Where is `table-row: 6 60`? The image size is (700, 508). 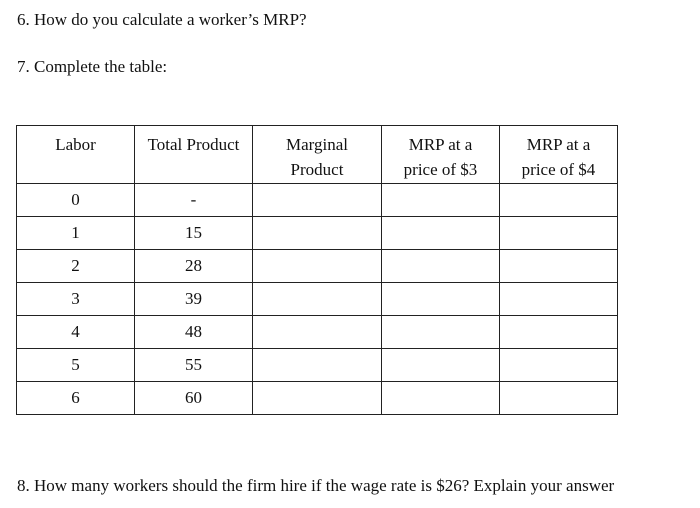
table-row: 6 60 is located at coordinates (317, 398).